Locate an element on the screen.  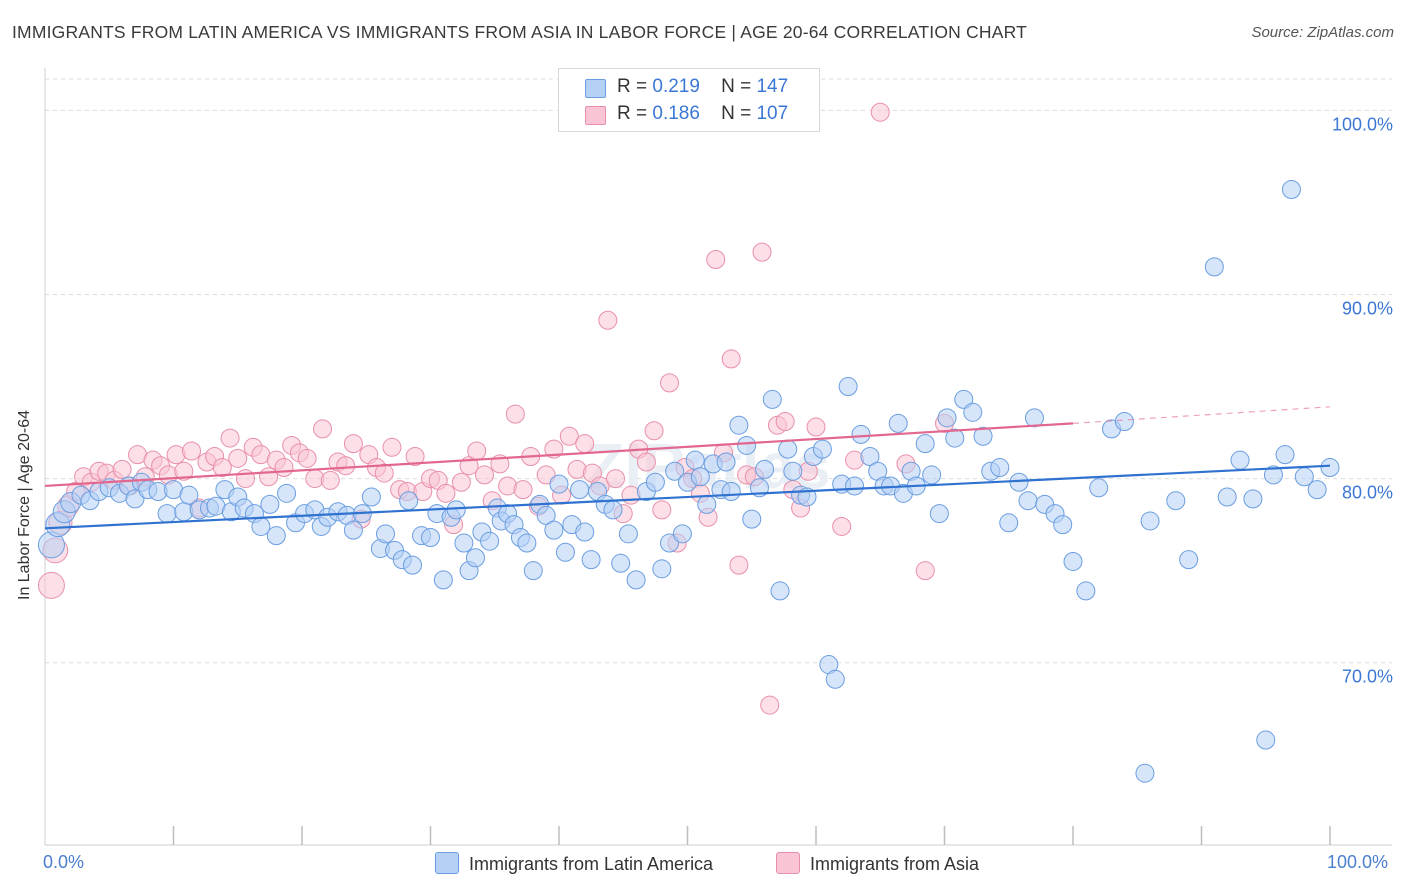
x-min-label: 0.0% is located at coordinates (64, 862).